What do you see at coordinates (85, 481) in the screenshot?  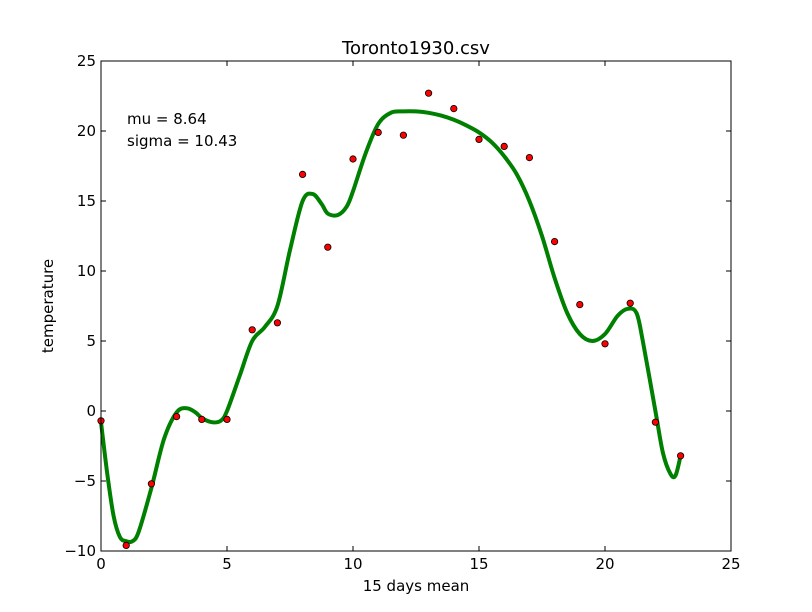 I see `y-tick-label: −5` at bounding box center [85, 481].